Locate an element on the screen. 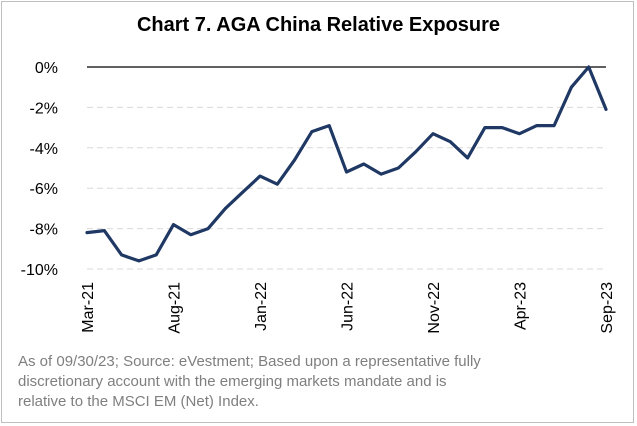  chart-title: Chart 7. AGA China Relative Exposure is located at coordinates (318, 25).